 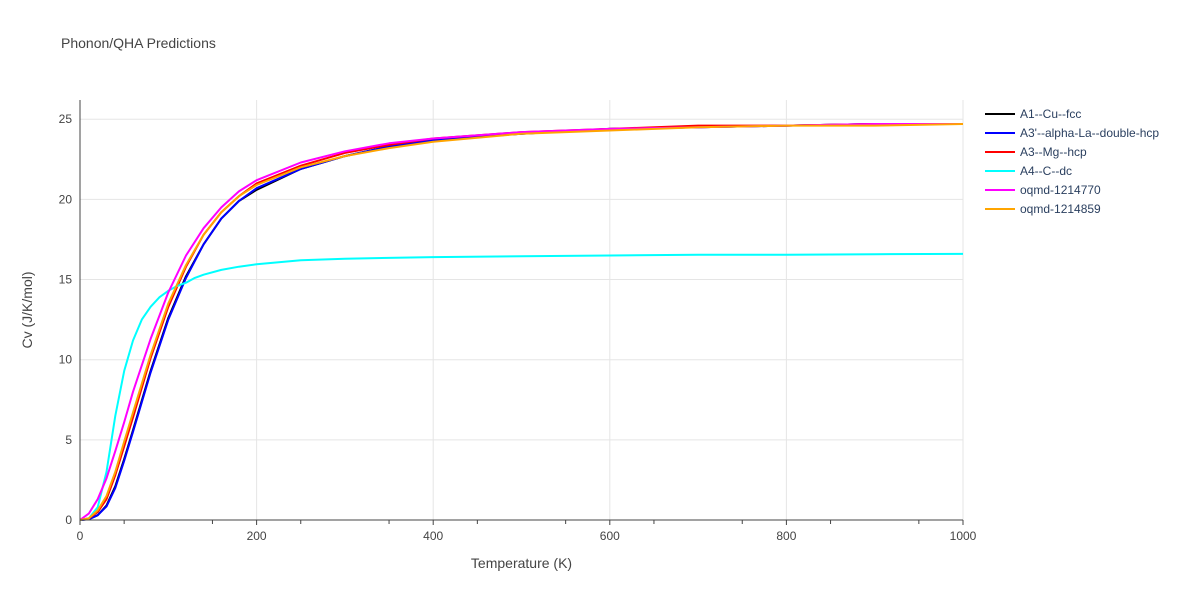 What do you see at coordinates (1053, 151) in the screenshot?
I see `legend-label: A3--Mg--hcp` at bounding box center [1053, 151].